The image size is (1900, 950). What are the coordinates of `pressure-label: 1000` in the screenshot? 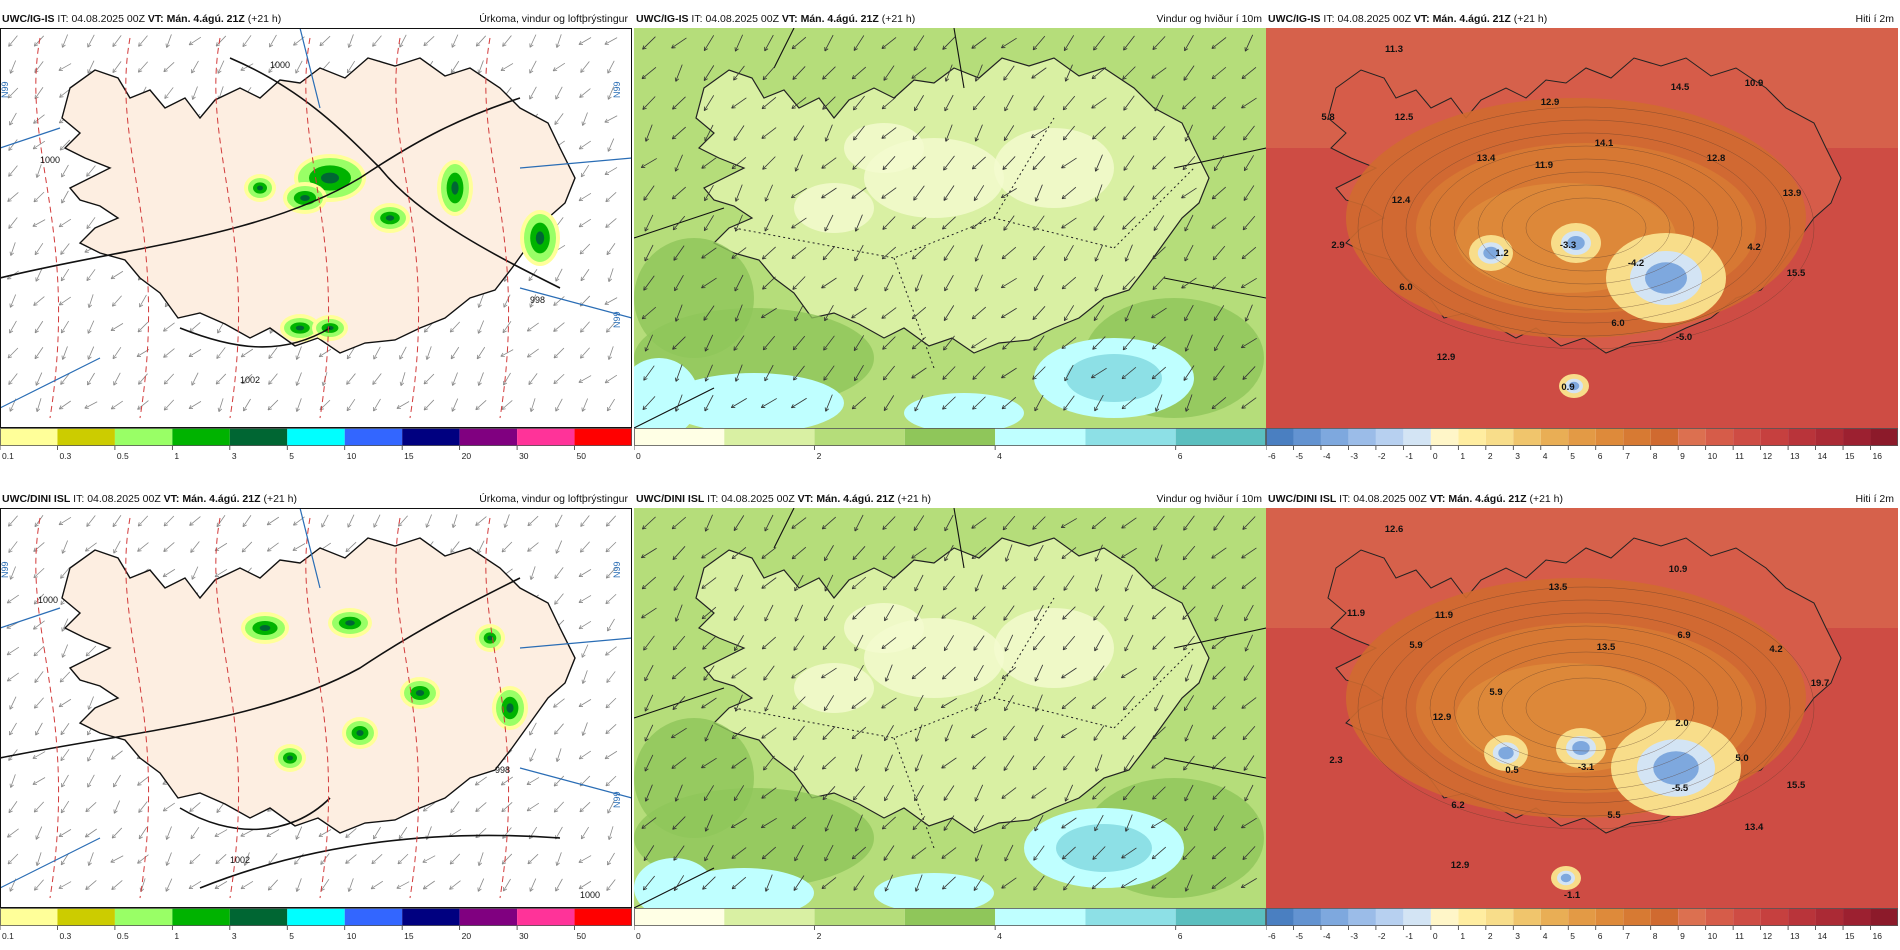 It's located at (590, 895).